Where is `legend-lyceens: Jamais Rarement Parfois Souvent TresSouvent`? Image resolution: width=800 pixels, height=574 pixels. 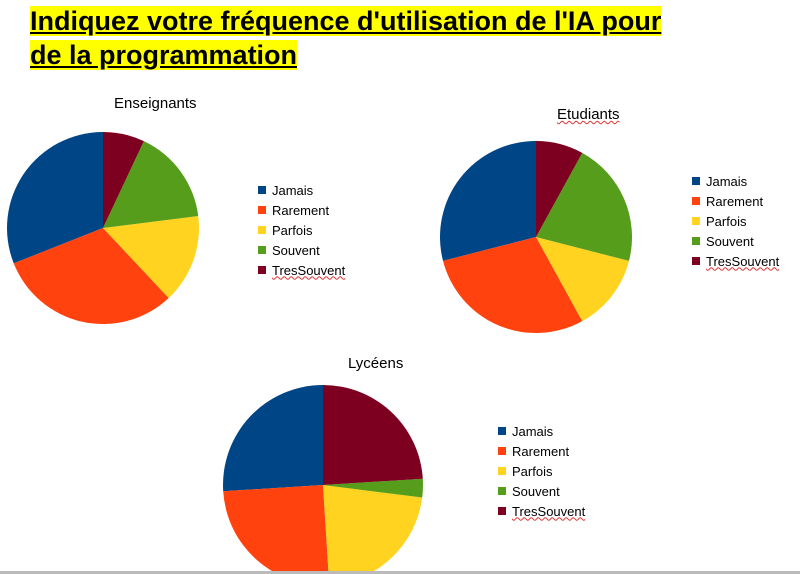 legend-lyceens: Jamais Rarement Parfois Souvent TresSouvent is located at coordinates (541, 471).